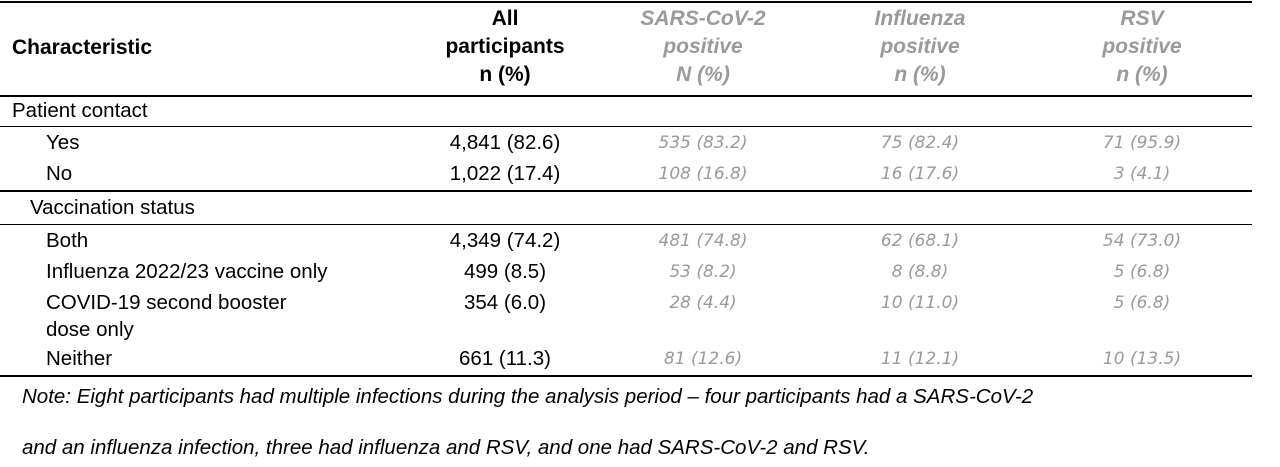 Image resolution: width=1280 pixels, height=467 pixels. What do you see at coordinates (703, 18) in the screenshot?
I see `header-sars-line1: SARS-CoV-2` at bounding box center [703, 18].